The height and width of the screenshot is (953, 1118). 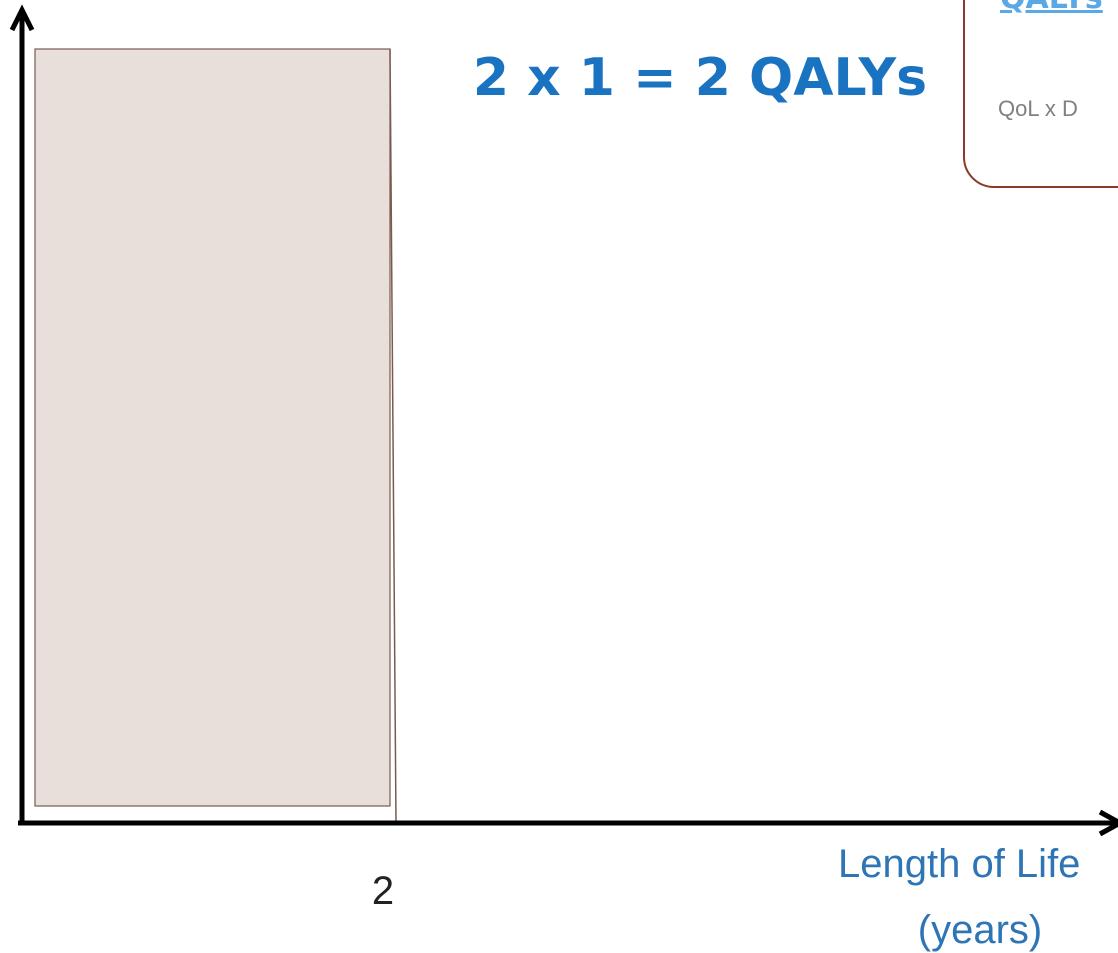 What do you see at coordinates (22, 18) in the screenshot?
I see `y-arrow` at bounding box center [22, 18].